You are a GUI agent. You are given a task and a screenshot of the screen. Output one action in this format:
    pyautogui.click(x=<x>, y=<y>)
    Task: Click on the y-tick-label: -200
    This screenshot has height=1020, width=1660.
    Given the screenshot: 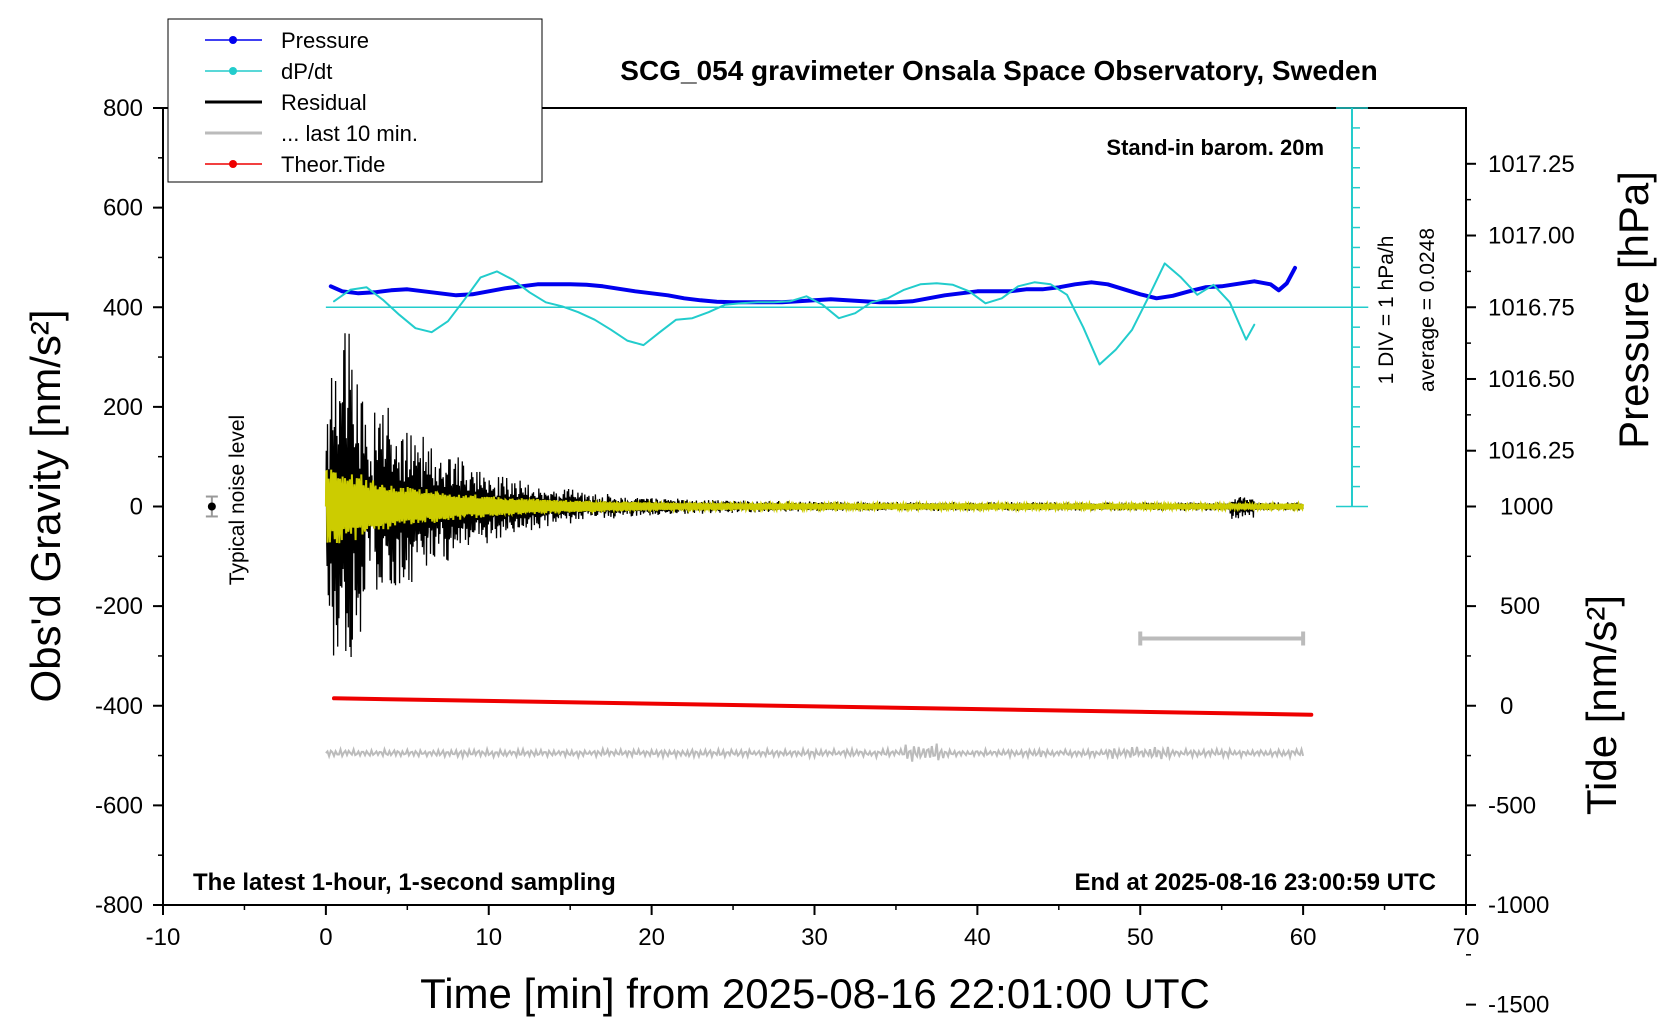 What is the action you would take?
    pyautogui.click(x=119, y=606)
    